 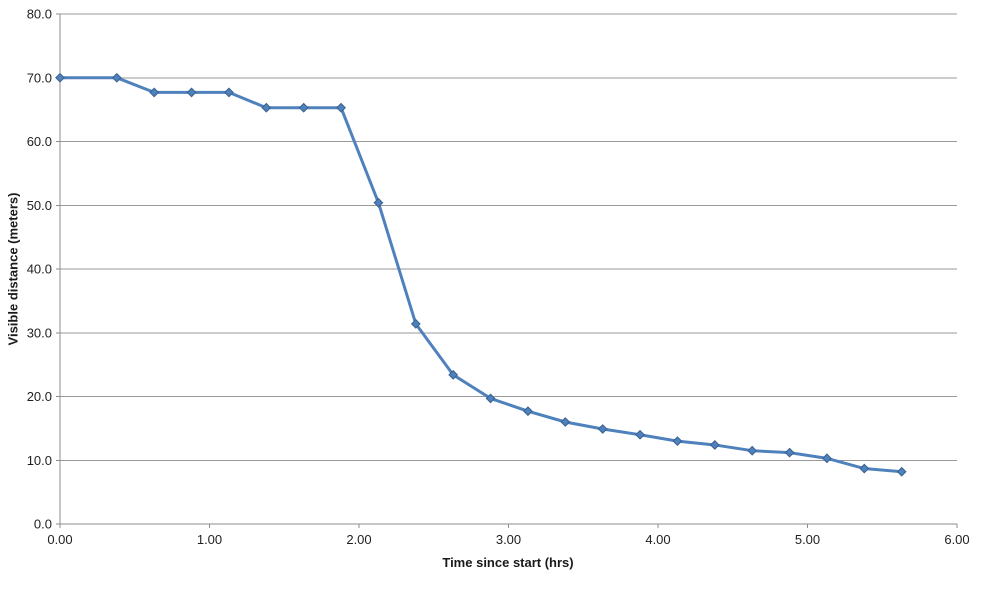 I want to click on y-tick-label: 50.0, so click(x=39, y=205).